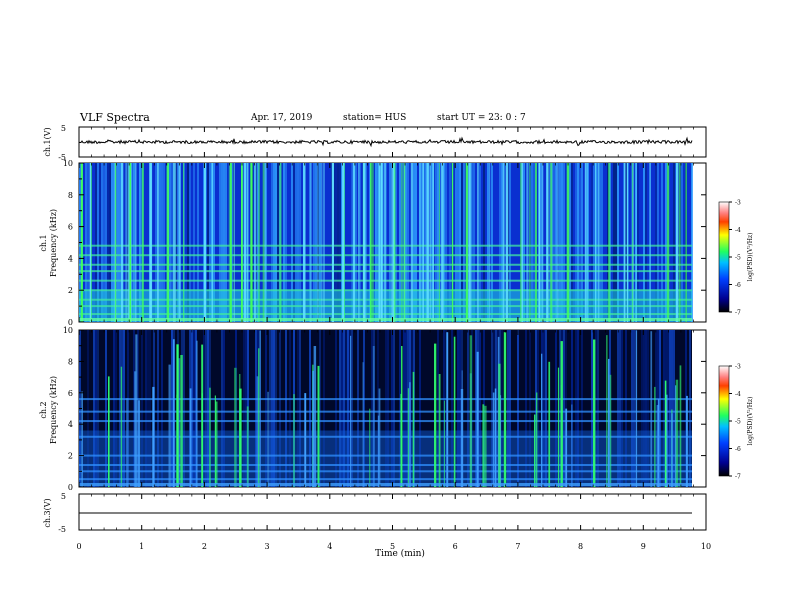  What do you see at coordinates (738, 313) in the screenshot?
I see `colorbar-tick-label: -7` at bounding box center [738, 313].